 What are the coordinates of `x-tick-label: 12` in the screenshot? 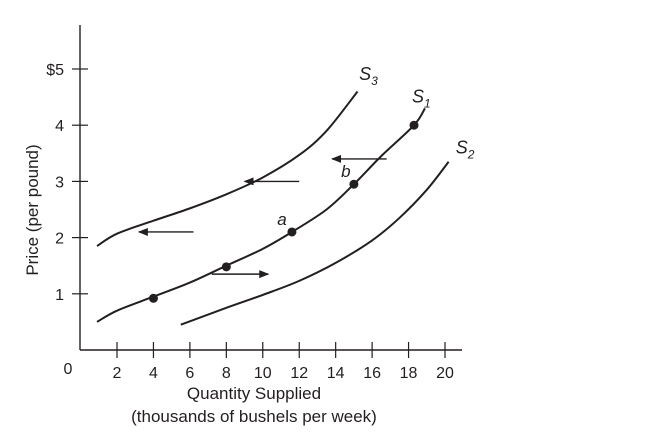 It's located at (299, 373).